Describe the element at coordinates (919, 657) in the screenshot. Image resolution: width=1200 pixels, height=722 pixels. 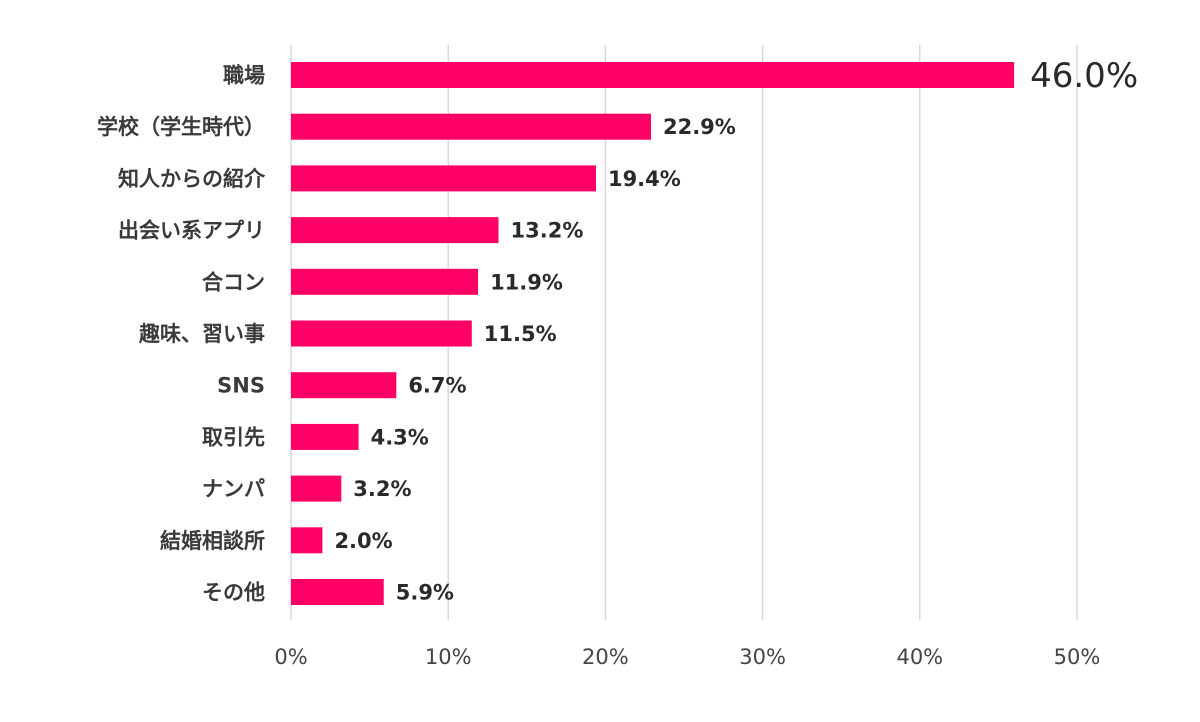
I see `x-tick-label: 40%` at that location.